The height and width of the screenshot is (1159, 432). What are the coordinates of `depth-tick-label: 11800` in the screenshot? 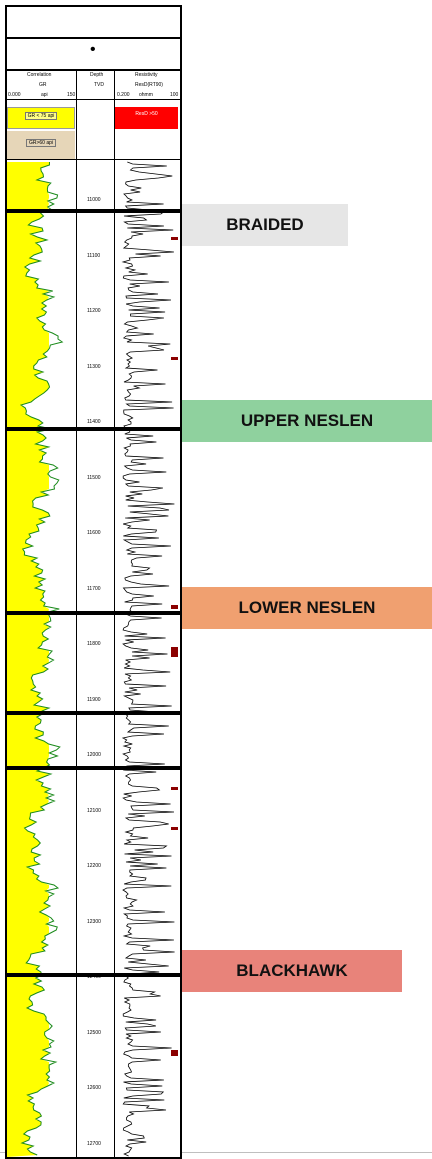 It's located at (94, 644).